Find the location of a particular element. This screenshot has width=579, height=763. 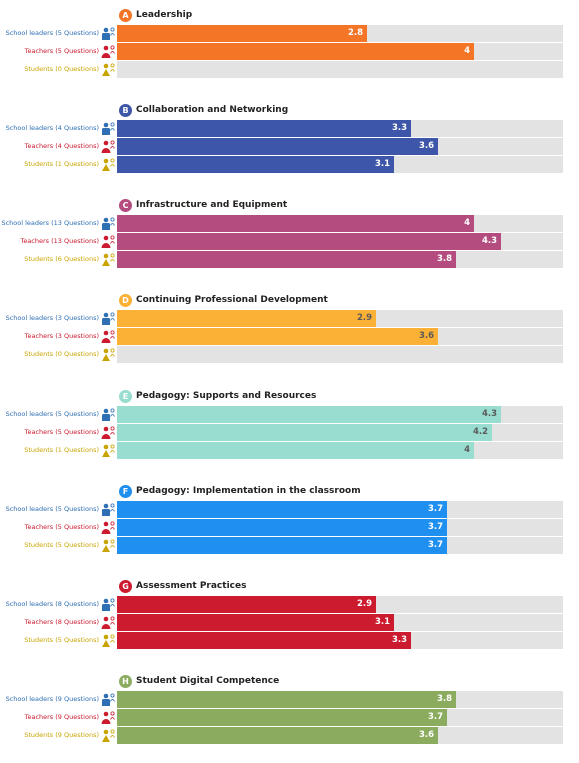

row-label: Teachers (3 Questions) is located at coordinates (61, 336).